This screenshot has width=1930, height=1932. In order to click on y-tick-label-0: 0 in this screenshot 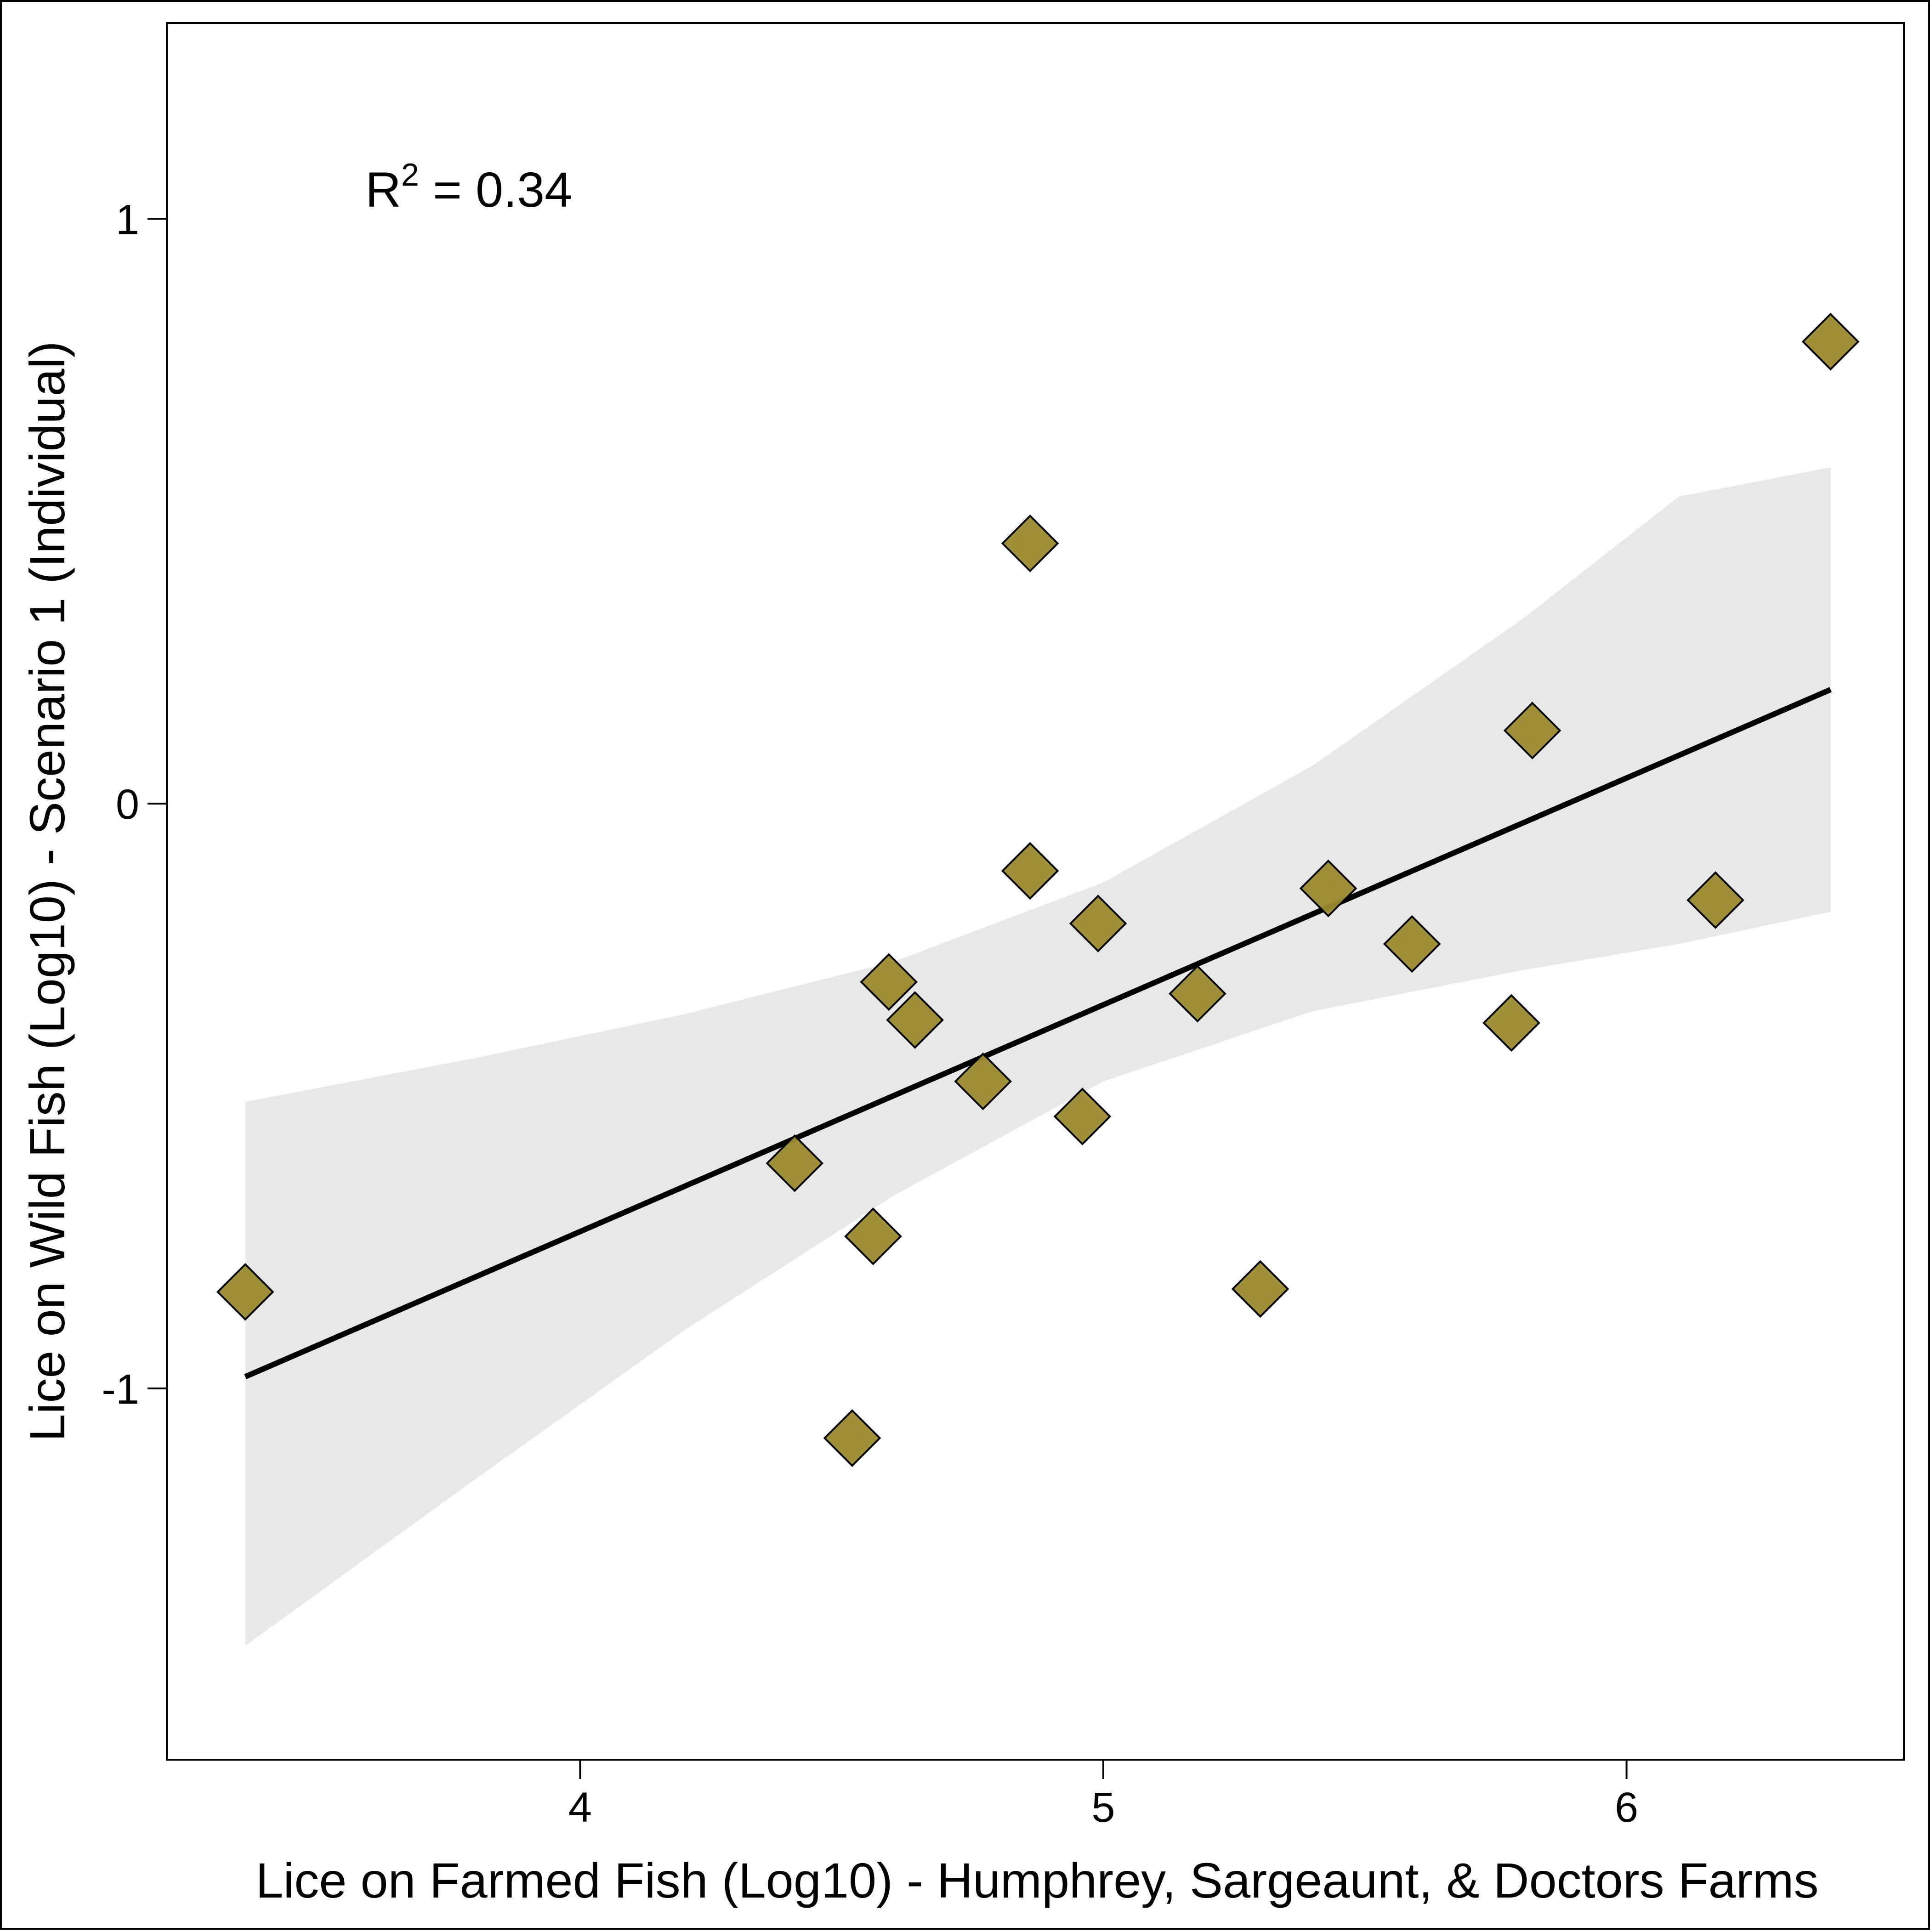, I will do `click(127, 804)`.